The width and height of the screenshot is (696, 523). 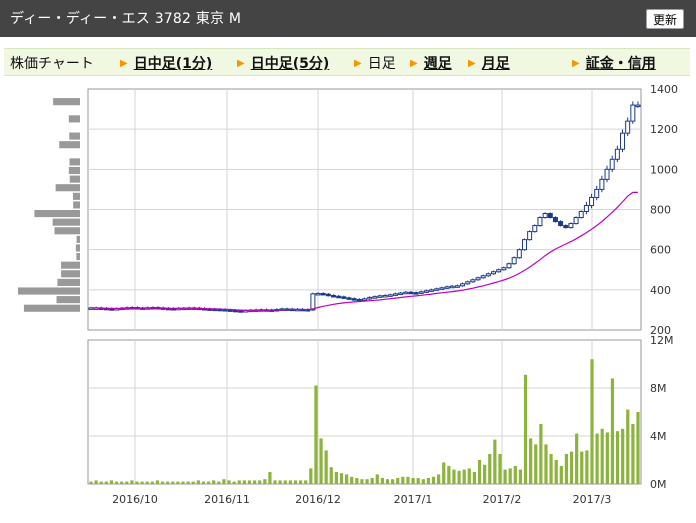 I want to click on tab-monthly: ▶ 月足, so click(x=489, y=63).